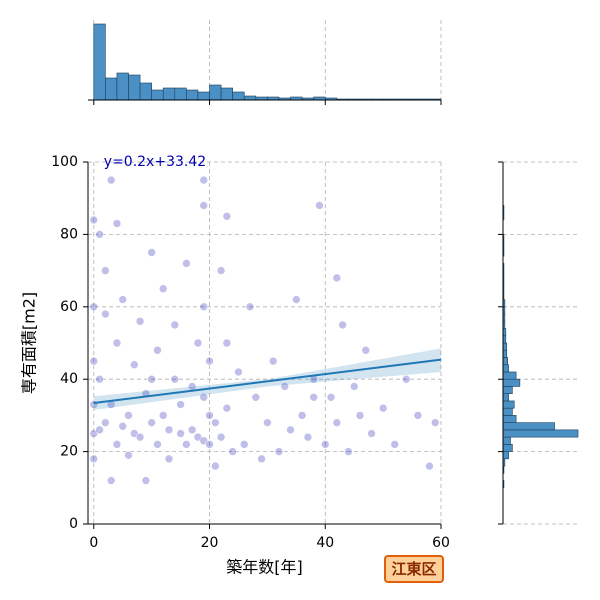  I want to click on area-badge: 江東区, so click(414, 569).